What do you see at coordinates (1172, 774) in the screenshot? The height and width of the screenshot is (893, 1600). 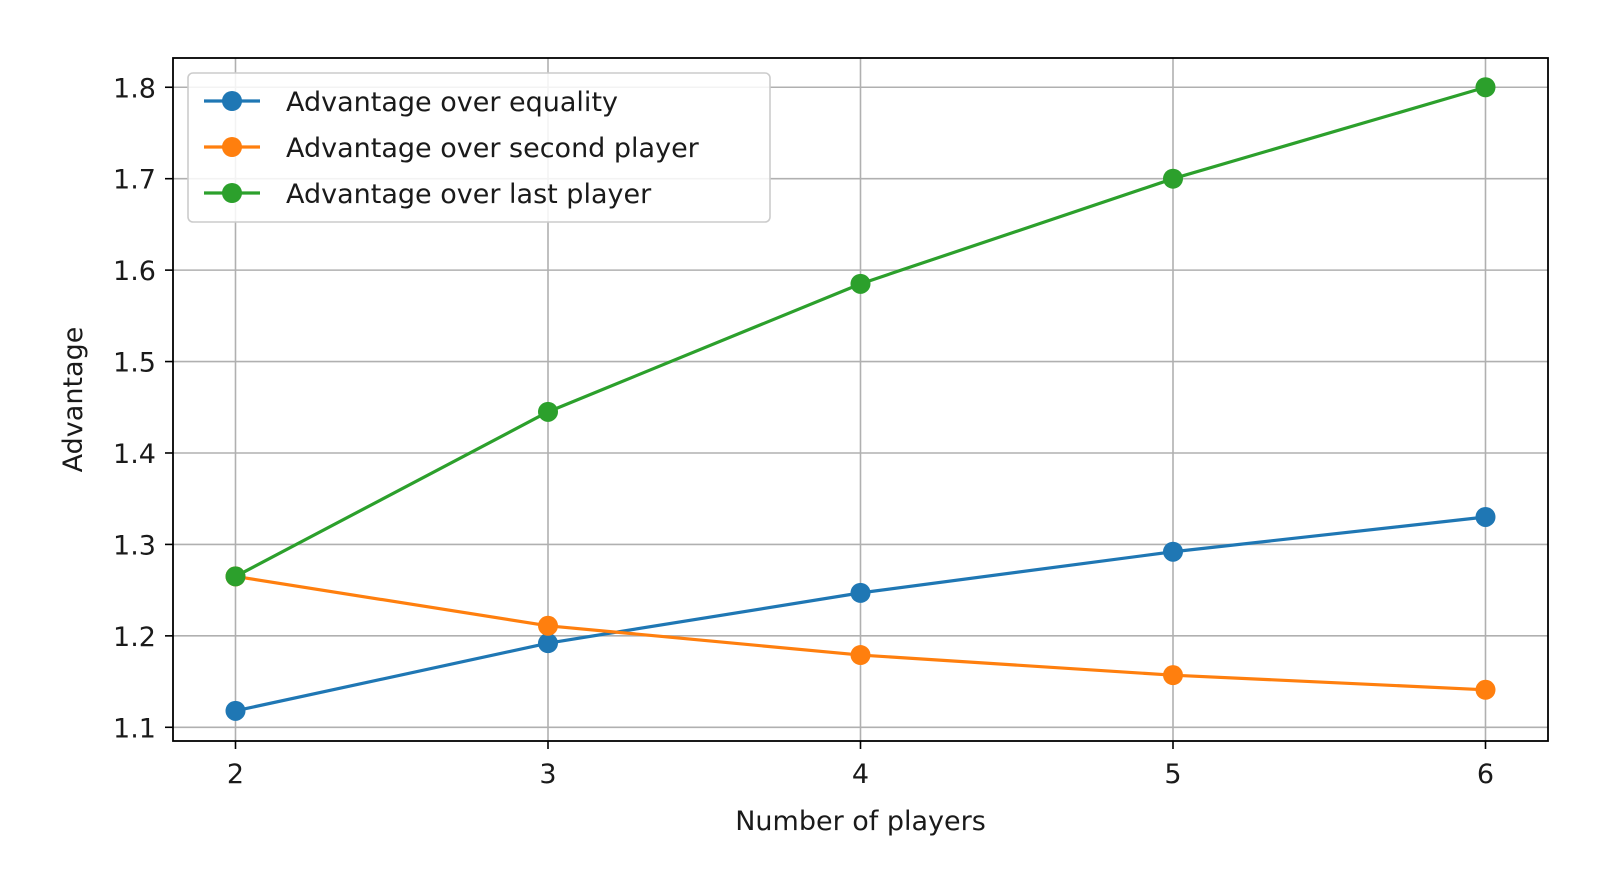 I see `x-tick-label: 5` at bounding box center [1172, 774].